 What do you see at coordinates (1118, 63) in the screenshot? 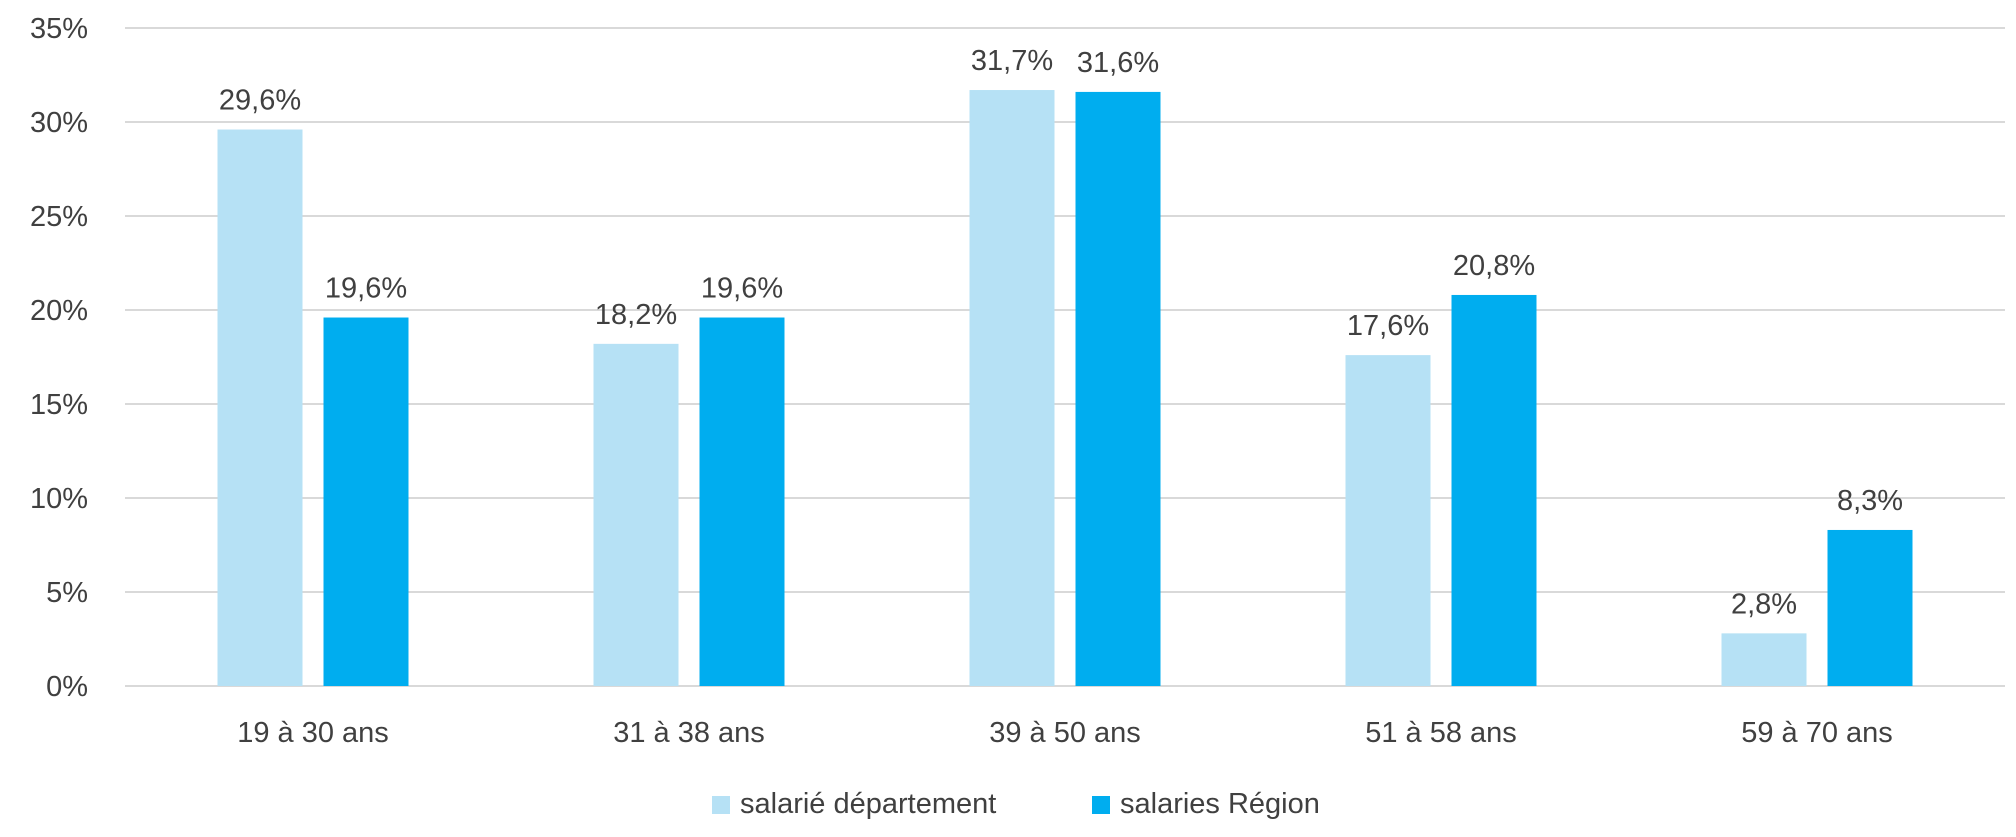
I see `data-label: 31,6%` at bounding box center [1118, 63].